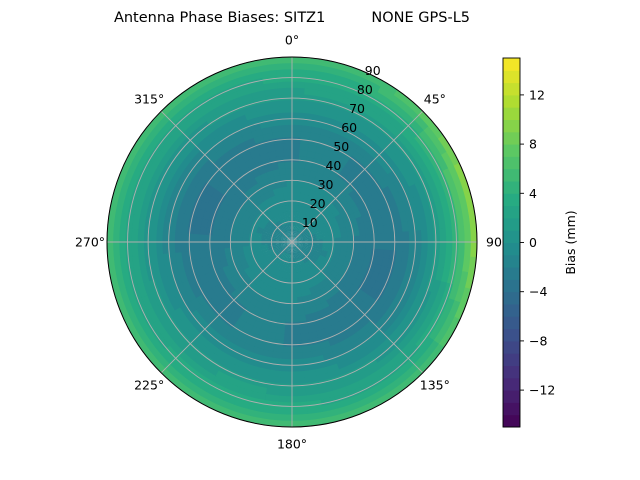 The height and width of the screenshot is (480, 640). What do you see at coordinates (357, 307) in the screenshot?
I see `azimuth-spoke` at bounding box center [357, 307].